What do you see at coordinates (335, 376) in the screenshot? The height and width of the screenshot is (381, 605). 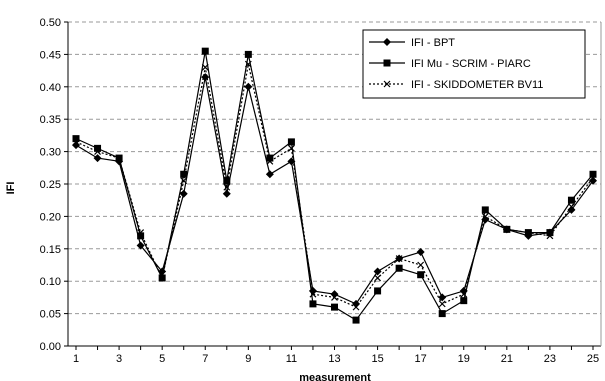 I see `x-axis-label: measurement` at bounding box center [335, 376].